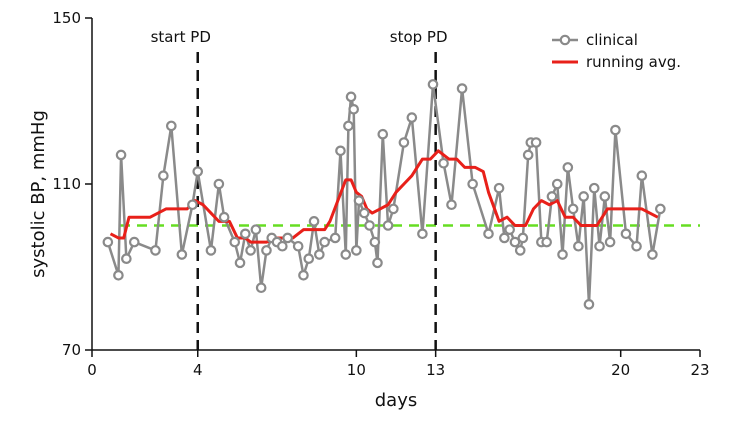 The image size is (740, 440). What do you see at coordinates (435, 370) in the screenshot?
I see `x-tick-label: 13` at bounding box center [435, 370].